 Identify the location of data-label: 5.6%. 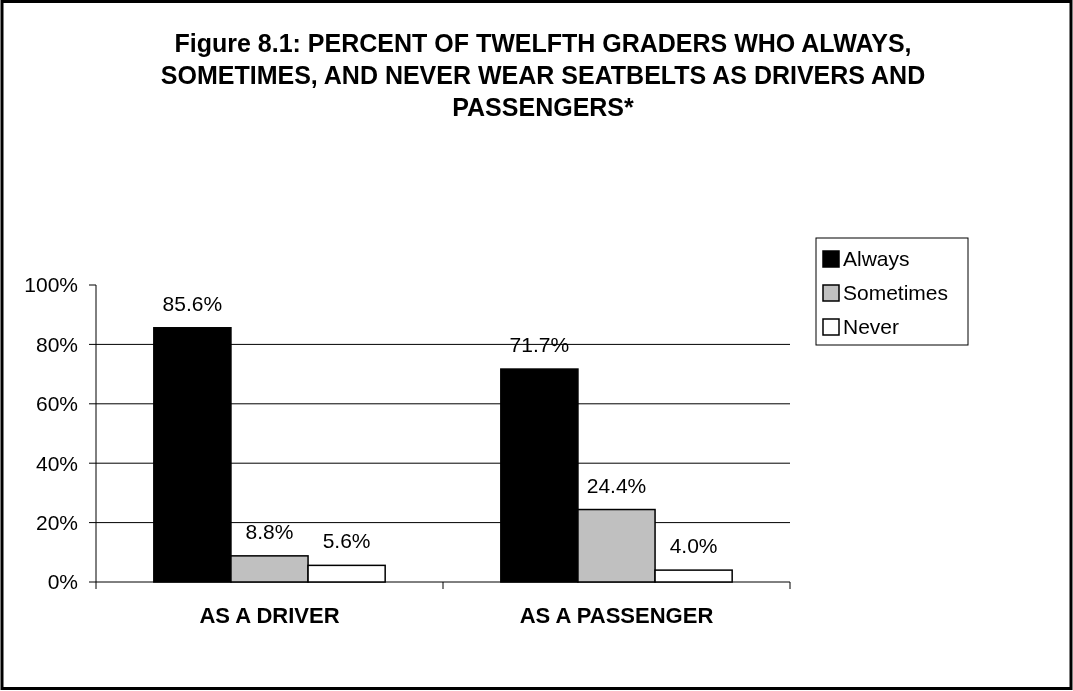
(346, 541).